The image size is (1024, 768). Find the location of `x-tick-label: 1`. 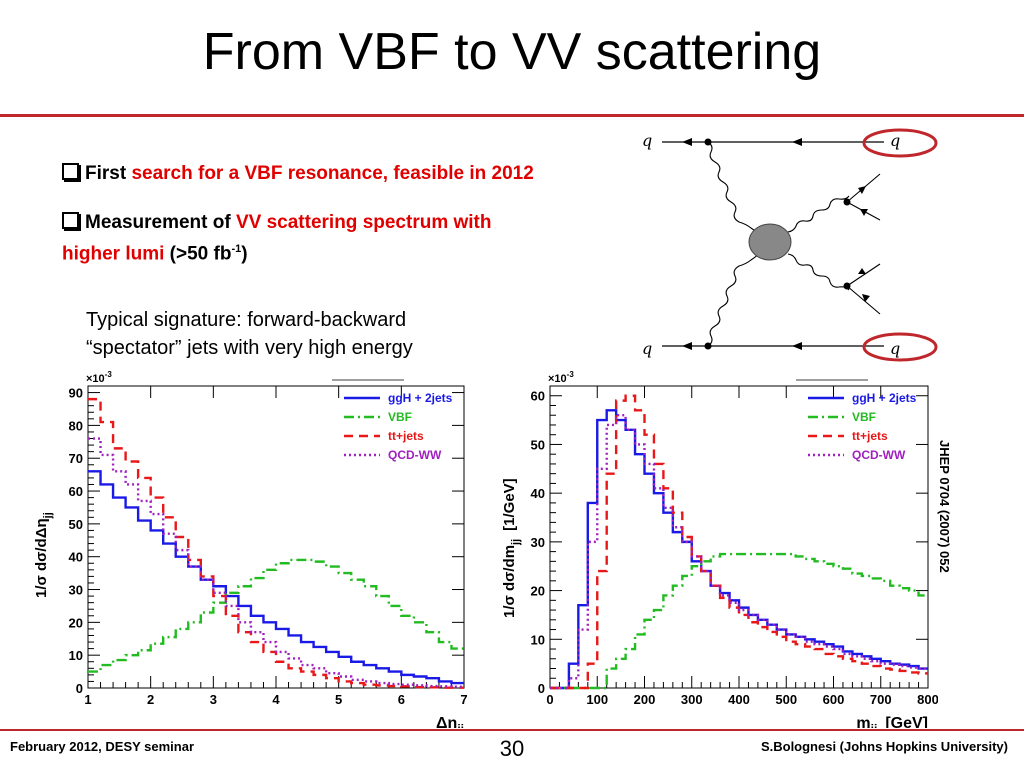

x-tick-label: 1 is located at coordinates (87, 699).